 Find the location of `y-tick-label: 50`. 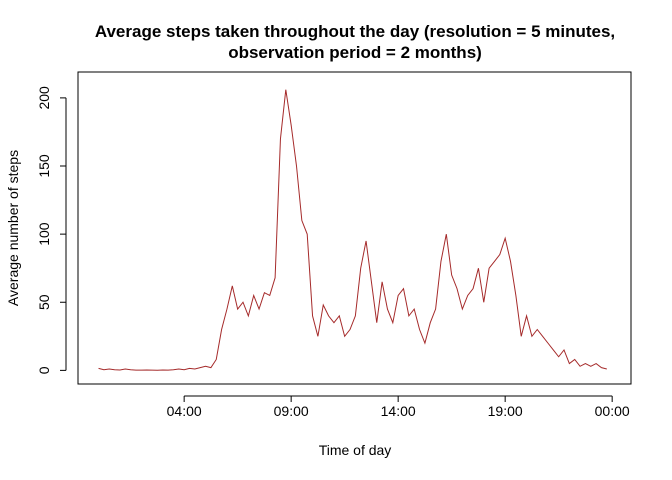

y-tick-label: 50 is located at coordinates (44, 302).